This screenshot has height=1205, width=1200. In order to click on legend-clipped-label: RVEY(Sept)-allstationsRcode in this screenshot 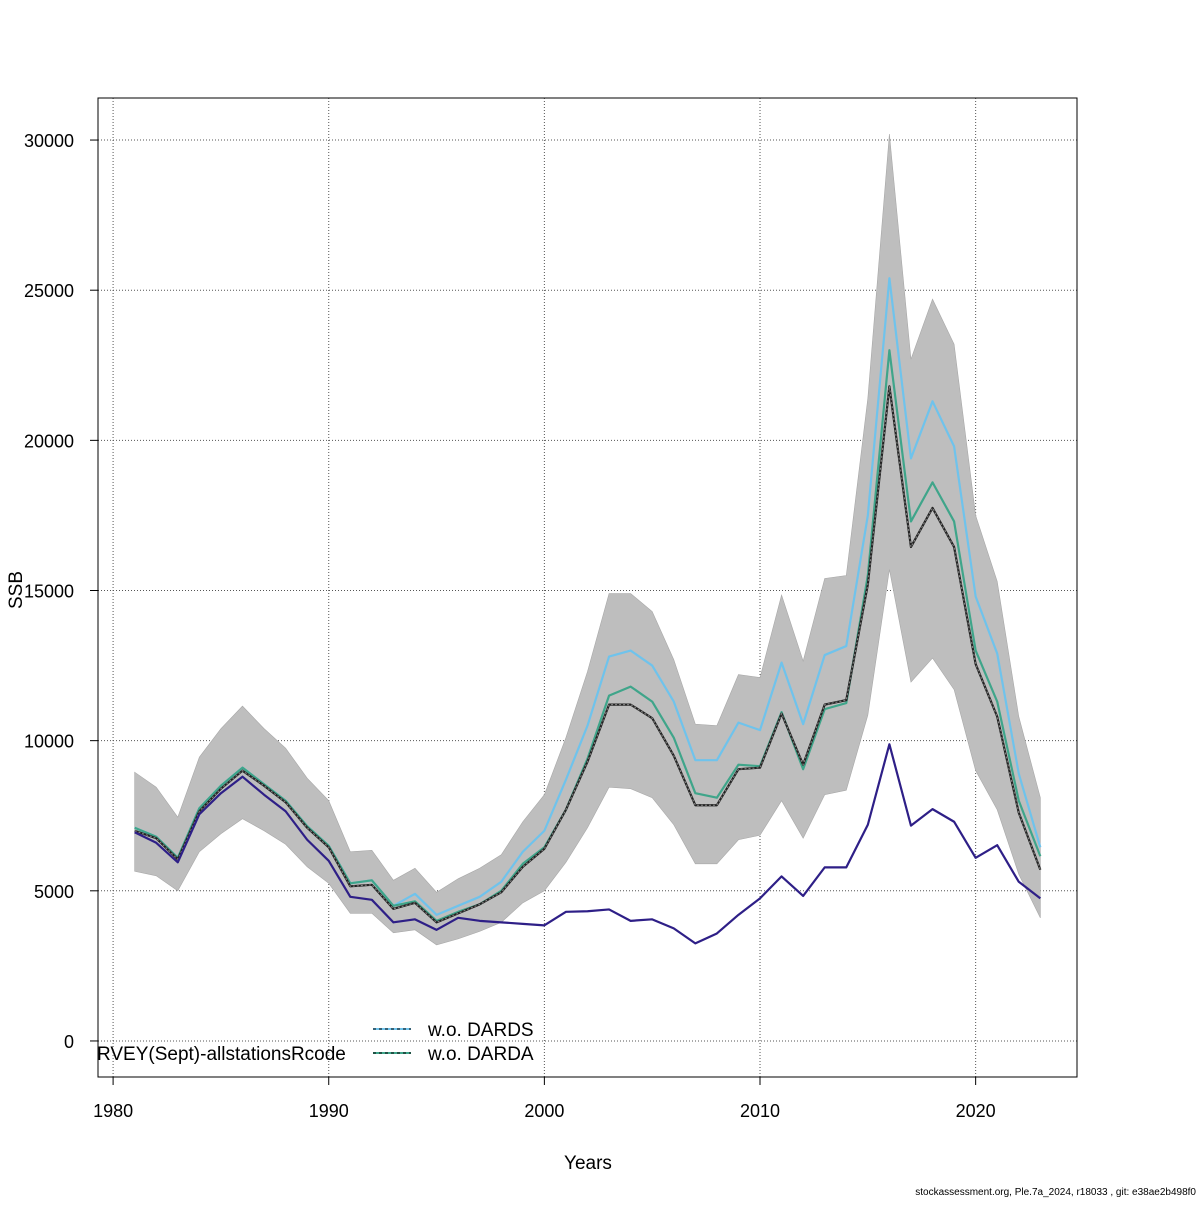, I will do `click(221, 1054)`.